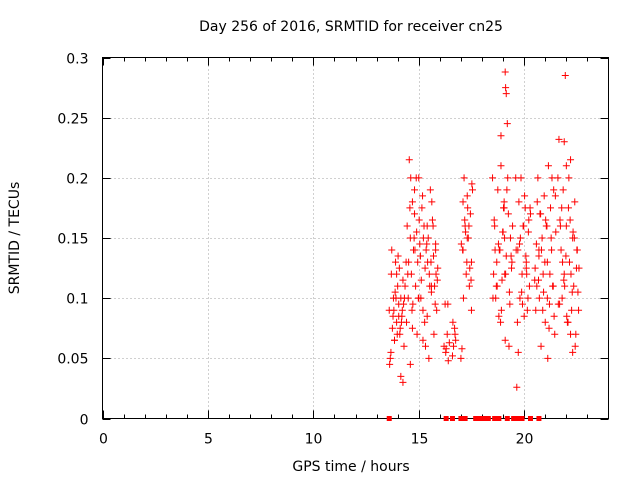 The image size is (640, 480). I want to click on y-tick-label: 0.05, so click(72, 360).